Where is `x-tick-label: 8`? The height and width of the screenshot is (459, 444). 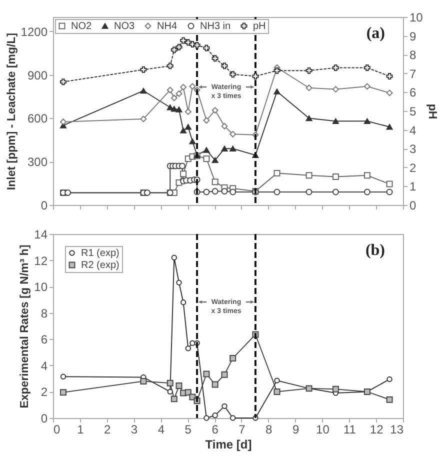
x-tick-label: 8 is located at coordinates (269, 429).